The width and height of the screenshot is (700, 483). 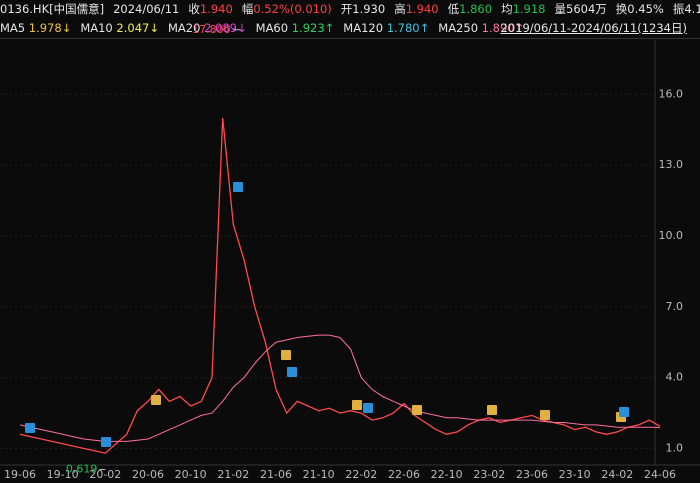 What do you see at coordinates (453, 9) in the screenshot?
I see `quote-label: 低` at bounding box center [453, 9].